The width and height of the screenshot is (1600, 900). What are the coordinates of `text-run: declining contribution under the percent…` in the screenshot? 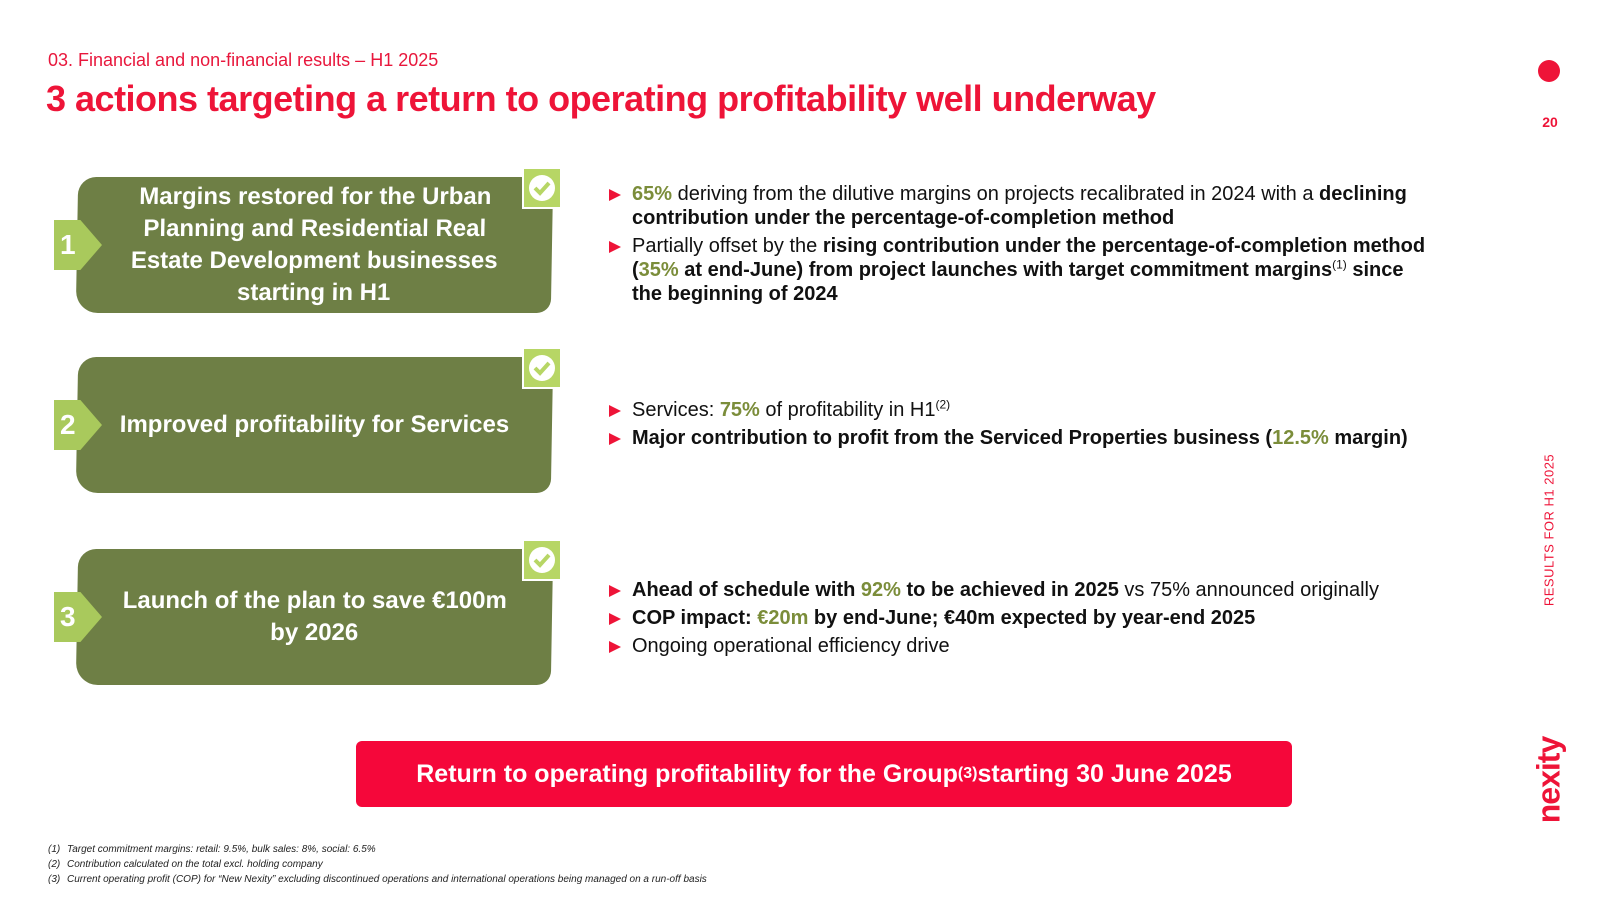 It's located at (1019, 206).